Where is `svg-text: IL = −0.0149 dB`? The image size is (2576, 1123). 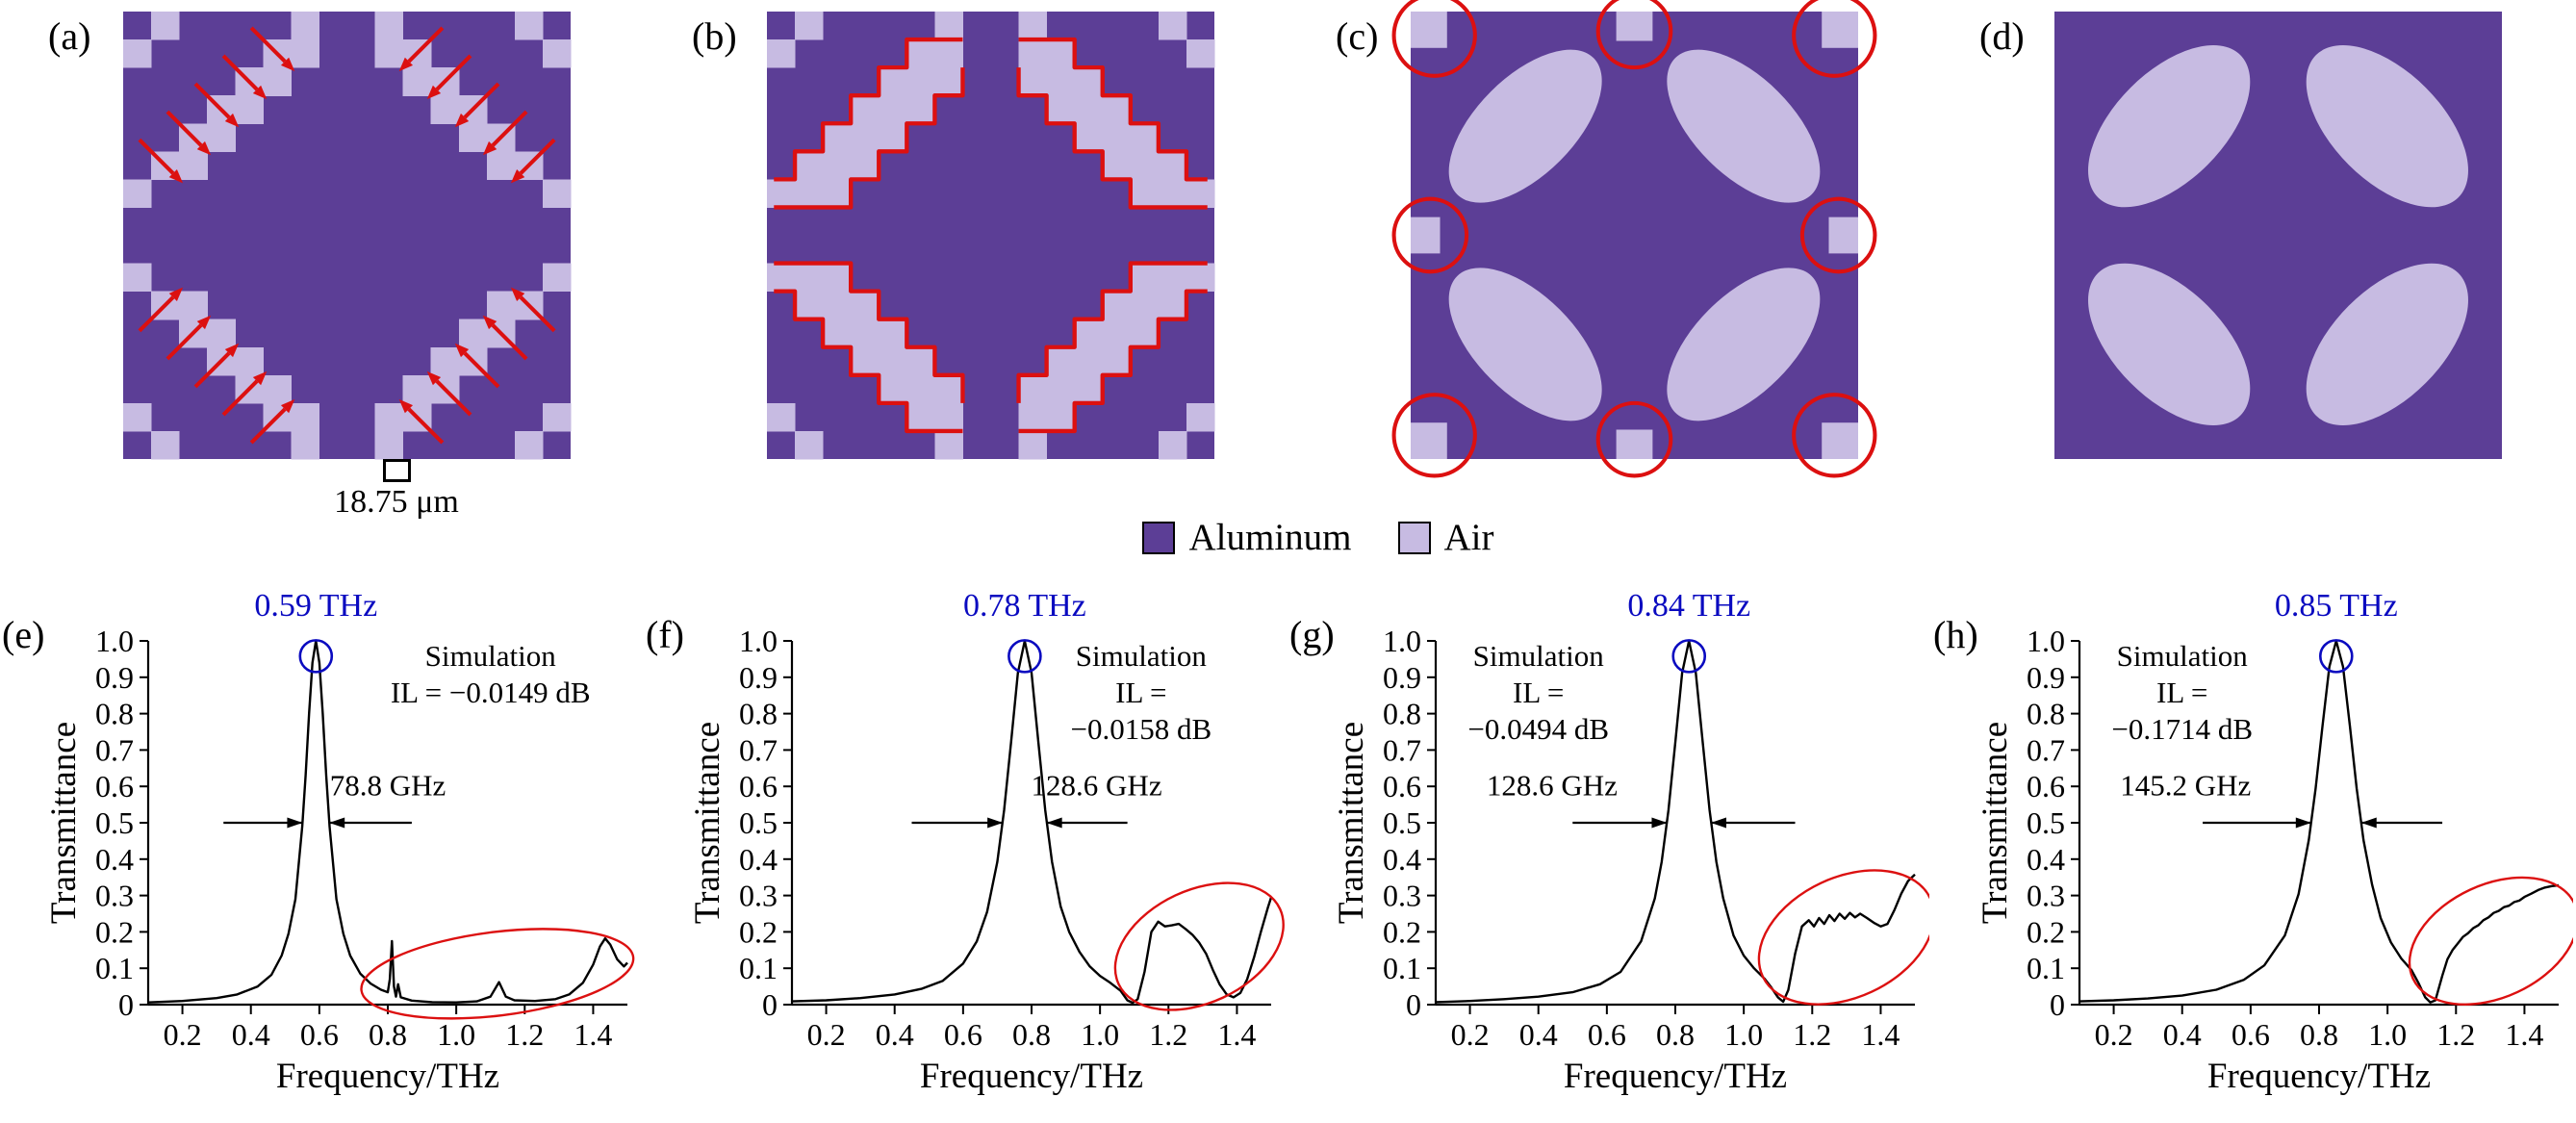
svg-text: IL = −0.0149 dB is located at coordinates (491, 692).